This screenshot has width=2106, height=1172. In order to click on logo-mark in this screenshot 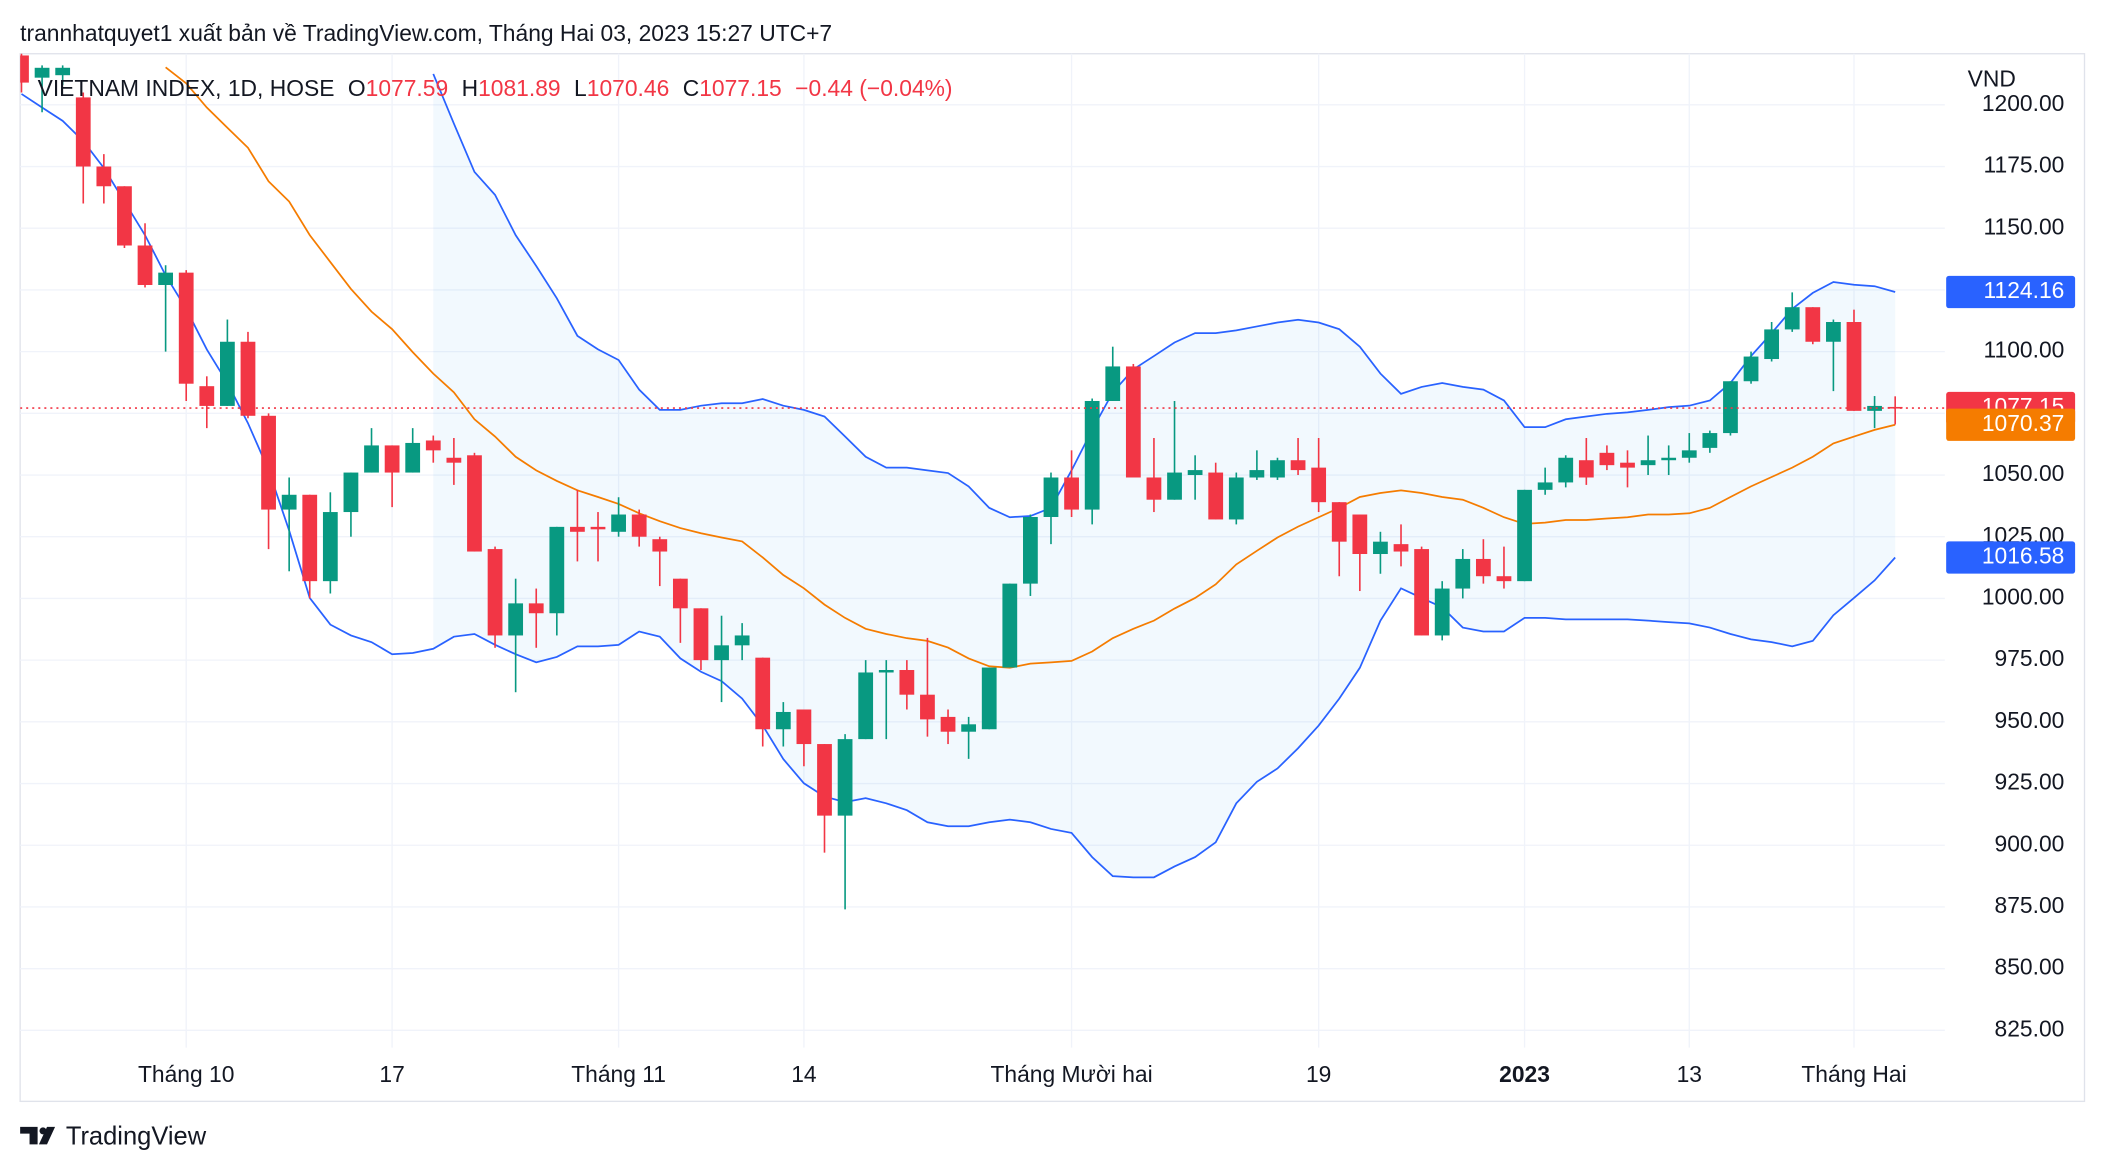, I will do `click(38, 1135)`.